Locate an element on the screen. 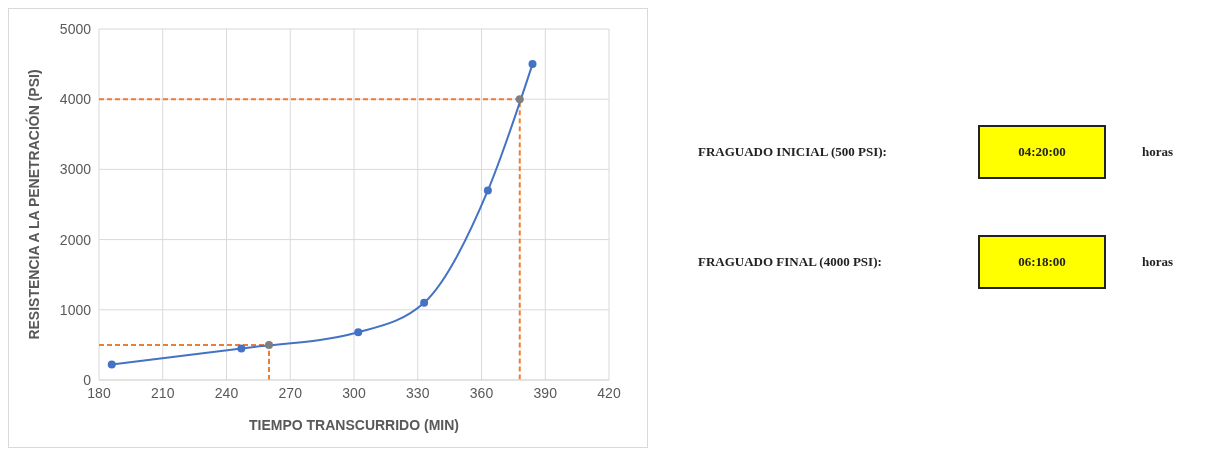  y-axis-title: RESISTENCIA A LA PENETRACIÓN (PSI) is located at coordinates (33, 204).